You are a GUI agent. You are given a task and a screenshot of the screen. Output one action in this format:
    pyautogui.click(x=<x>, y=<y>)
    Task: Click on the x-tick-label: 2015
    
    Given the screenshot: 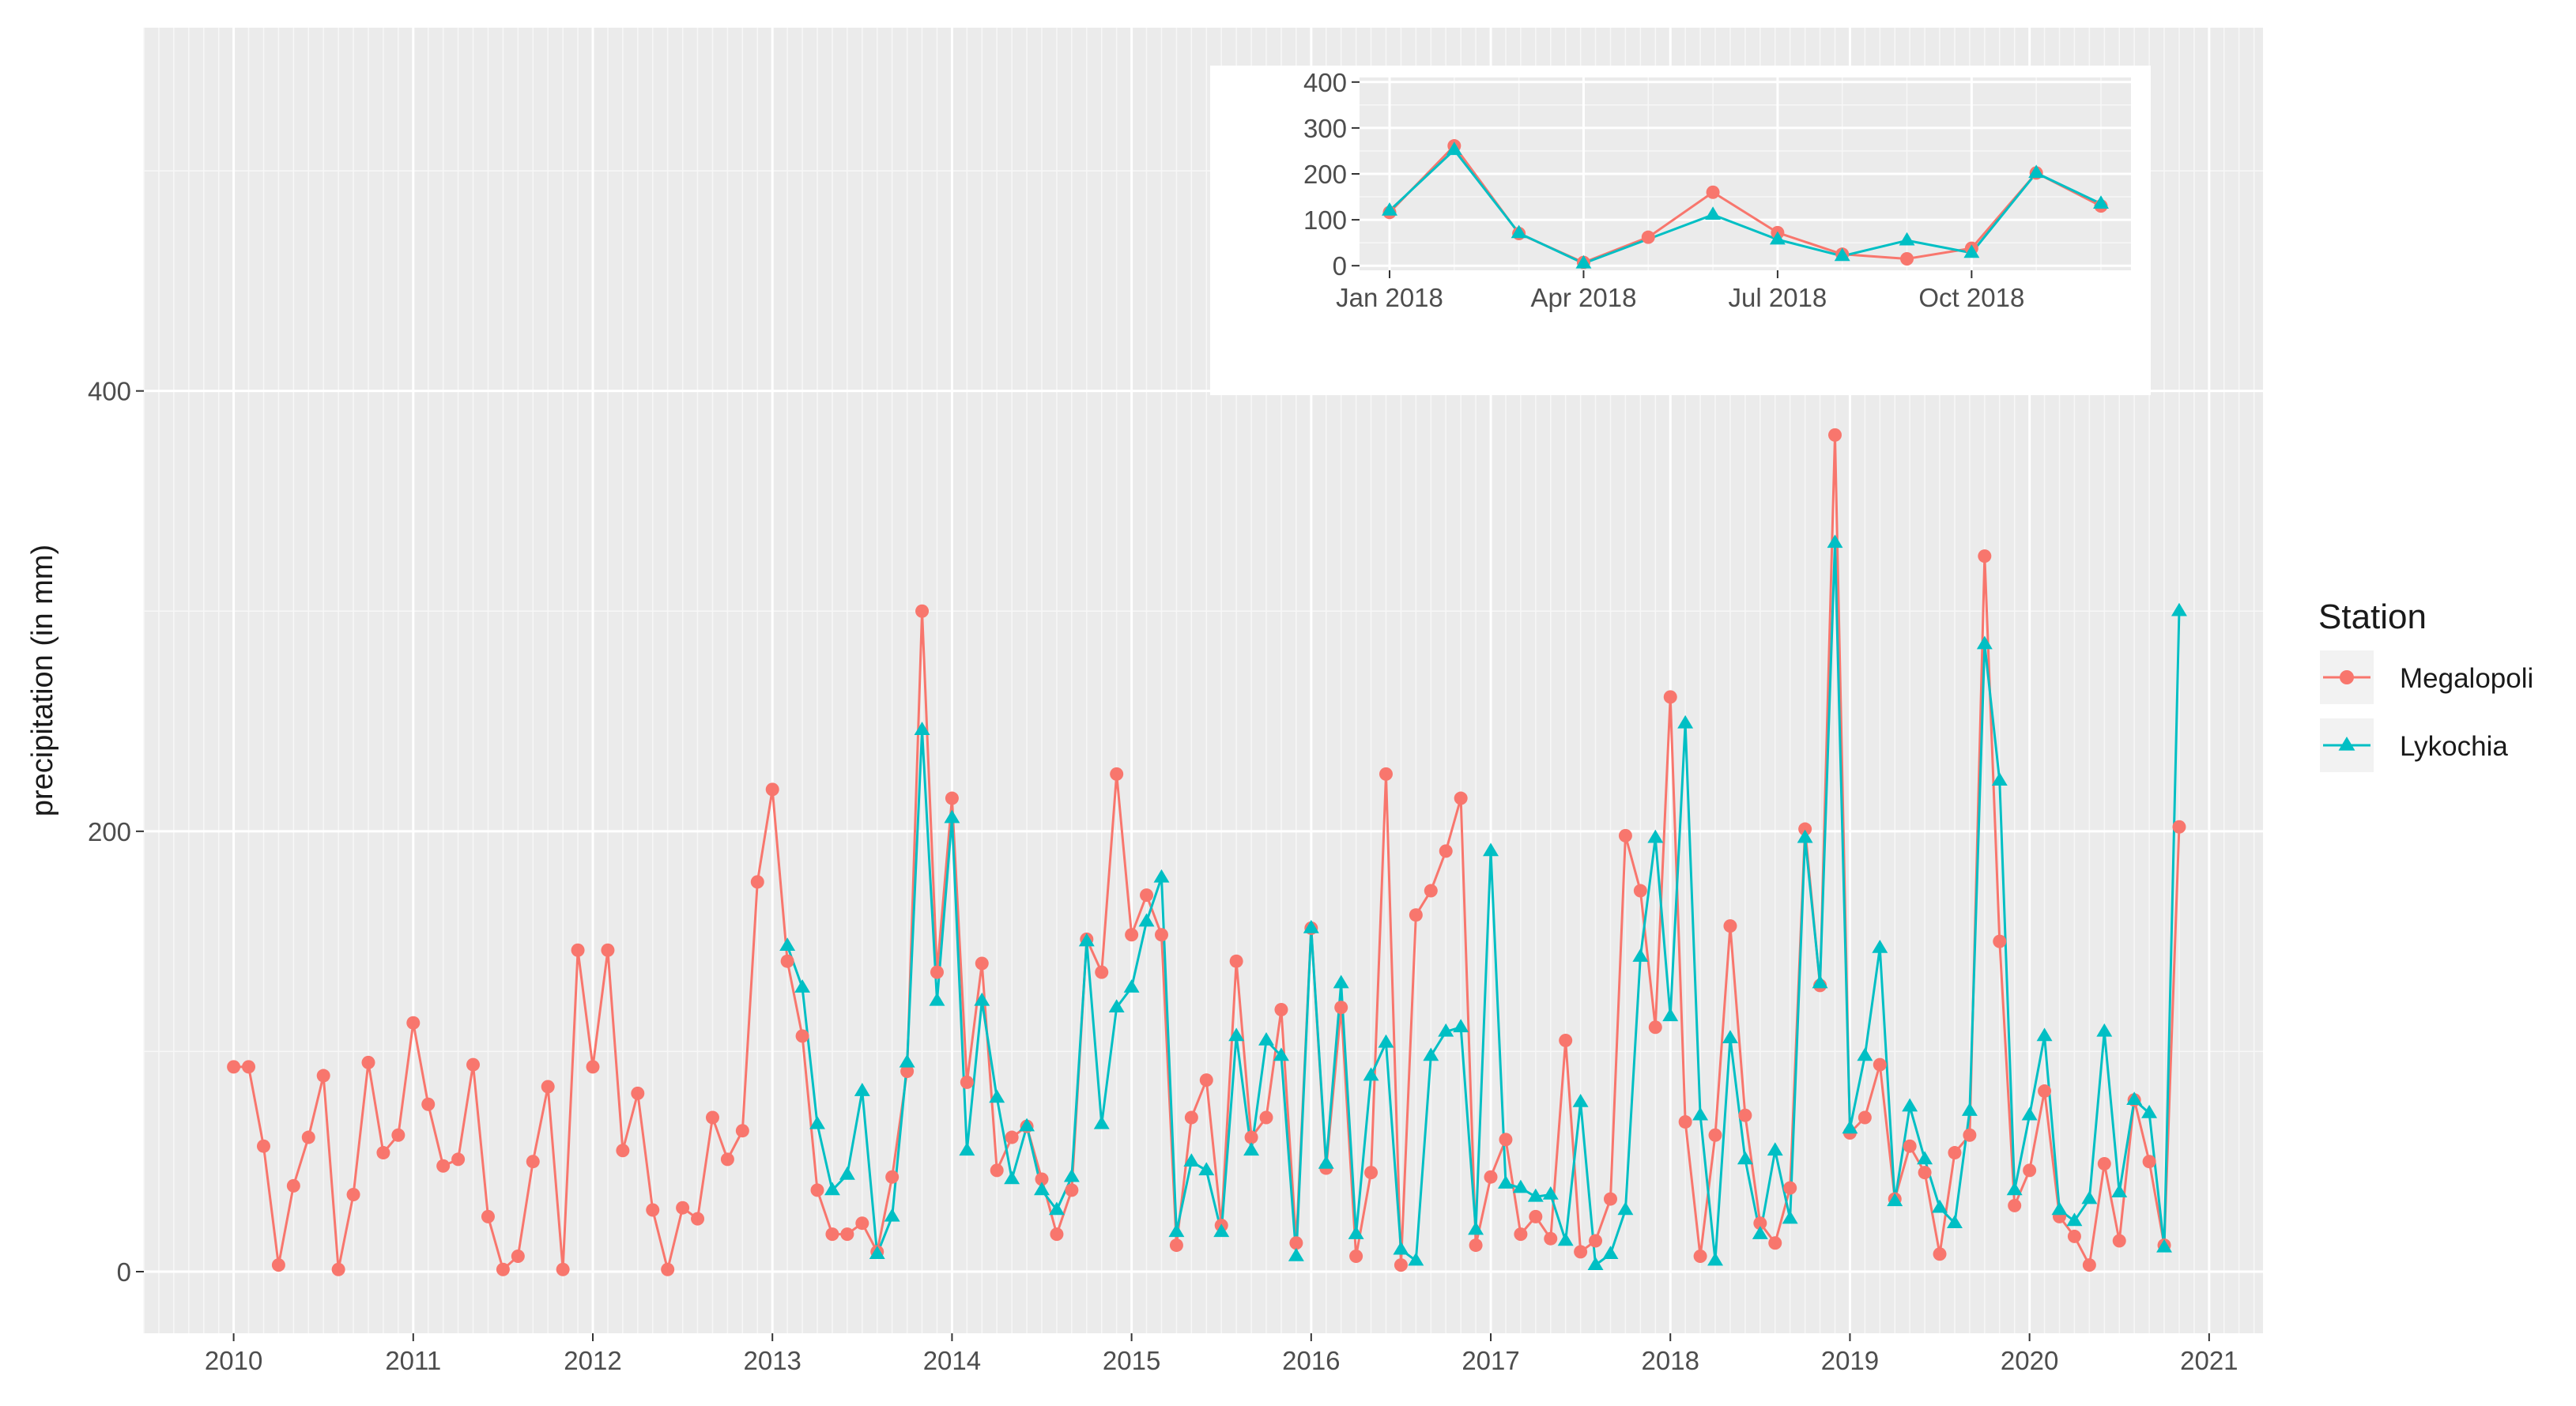 What is the action you would take?
    pyautogui.click(x=1131, y=1360)
    